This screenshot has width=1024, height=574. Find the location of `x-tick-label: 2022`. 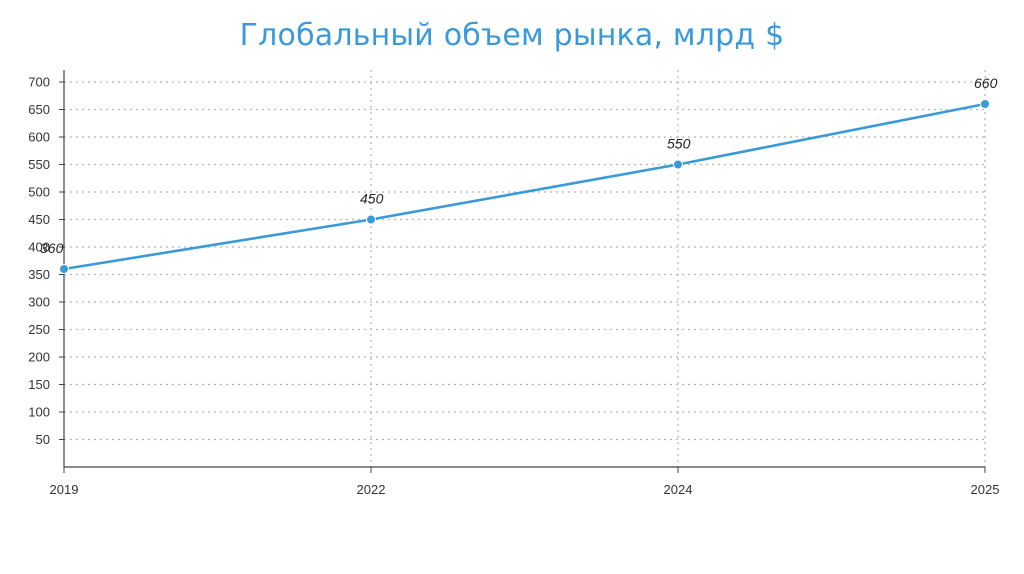

x-tick-label: 2022 is located at coordinates (371, 489).